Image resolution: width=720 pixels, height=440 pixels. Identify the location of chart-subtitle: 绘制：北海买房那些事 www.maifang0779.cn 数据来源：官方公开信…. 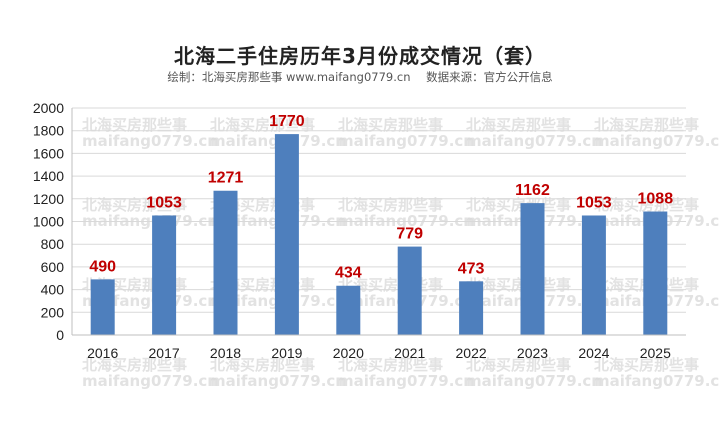
(360, 77).